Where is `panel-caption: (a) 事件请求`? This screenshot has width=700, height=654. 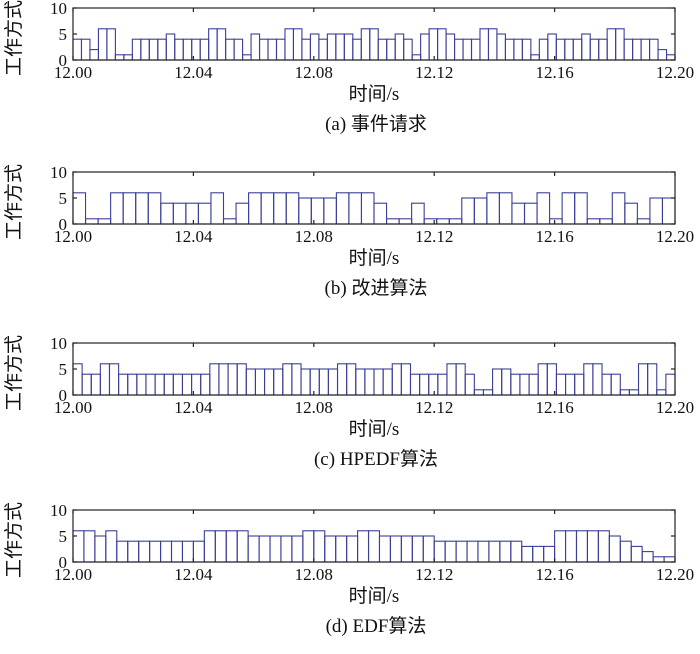 panel-caption: (a) 事件请求 is located at coordinates (376, 124).